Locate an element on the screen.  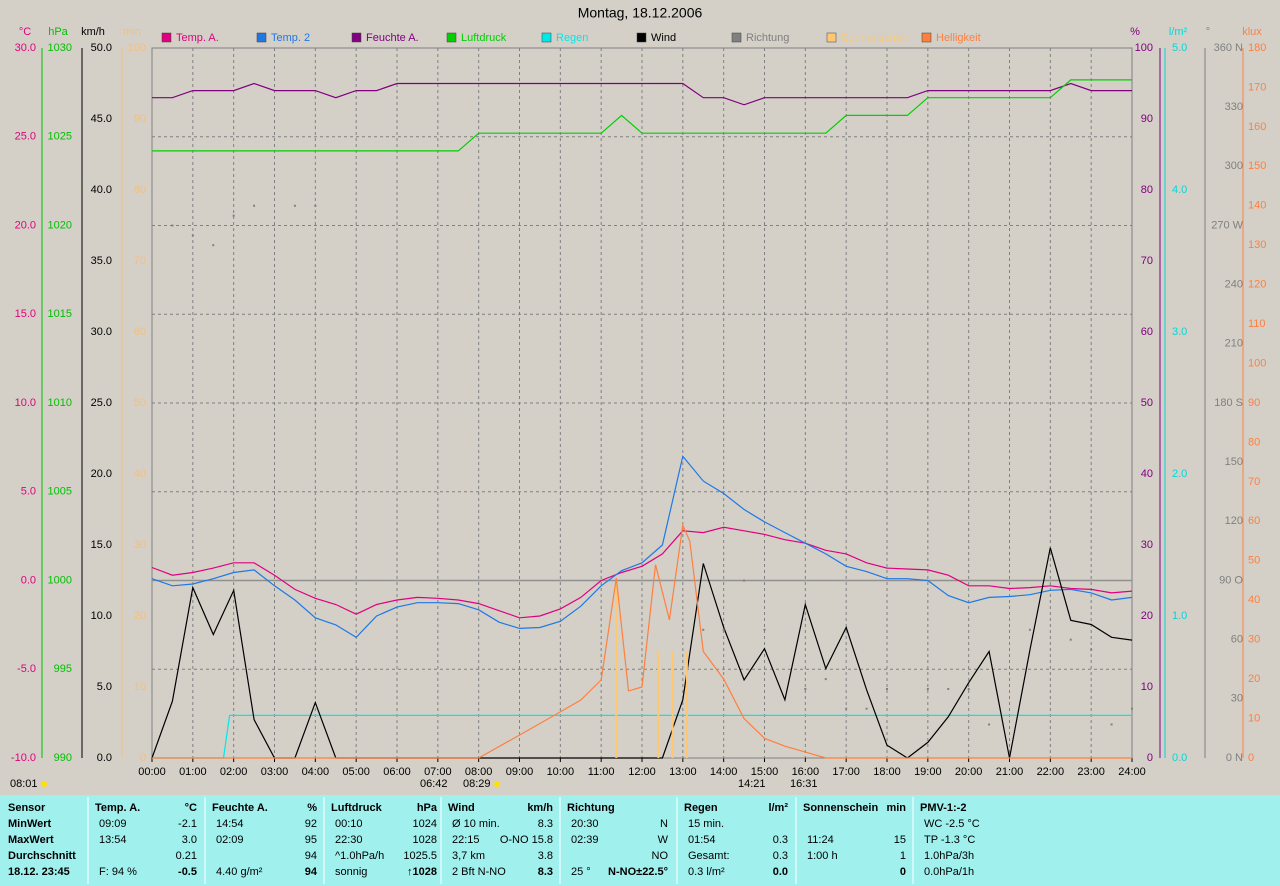
y-tick-label: 170 is located at coordinates (1257, 87).